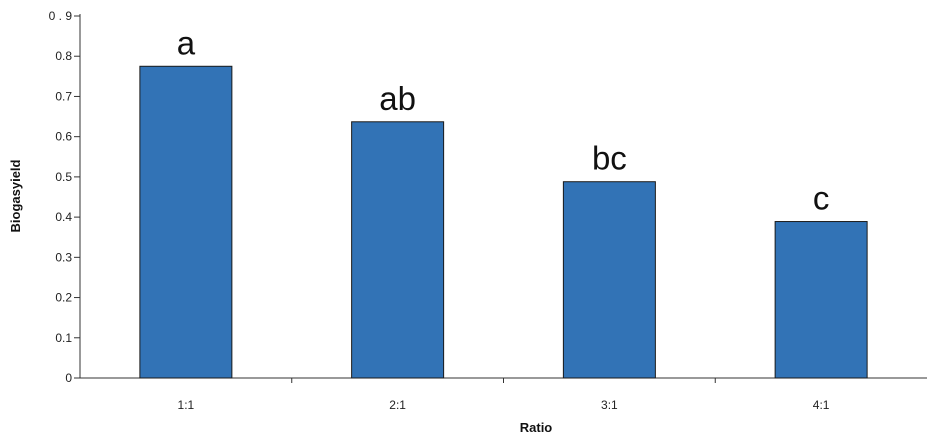  What do you see at coordinates (63, 96) in the screenshot?
I see `y-tick-label: 0.7` at bounding box center [63, 96].